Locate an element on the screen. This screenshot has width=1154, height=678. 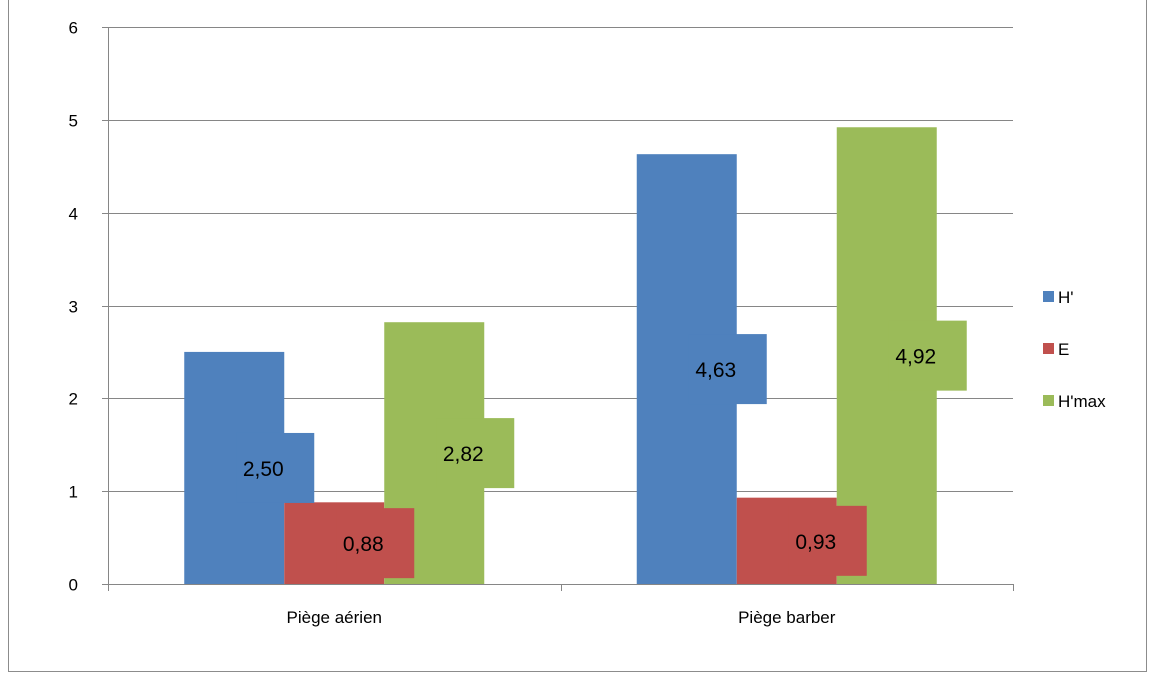
legend-label: H'max is located at coordinates (1082, 401).